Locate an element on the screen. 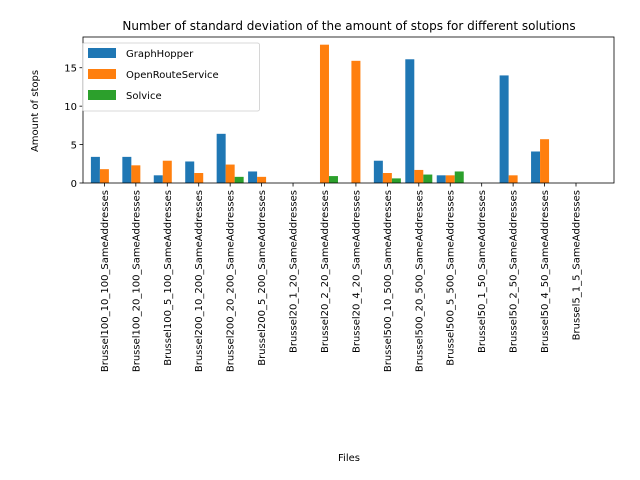  x-tick-label: Brussel20_2_20_SameAddresses is located at coordinates (325, 271).